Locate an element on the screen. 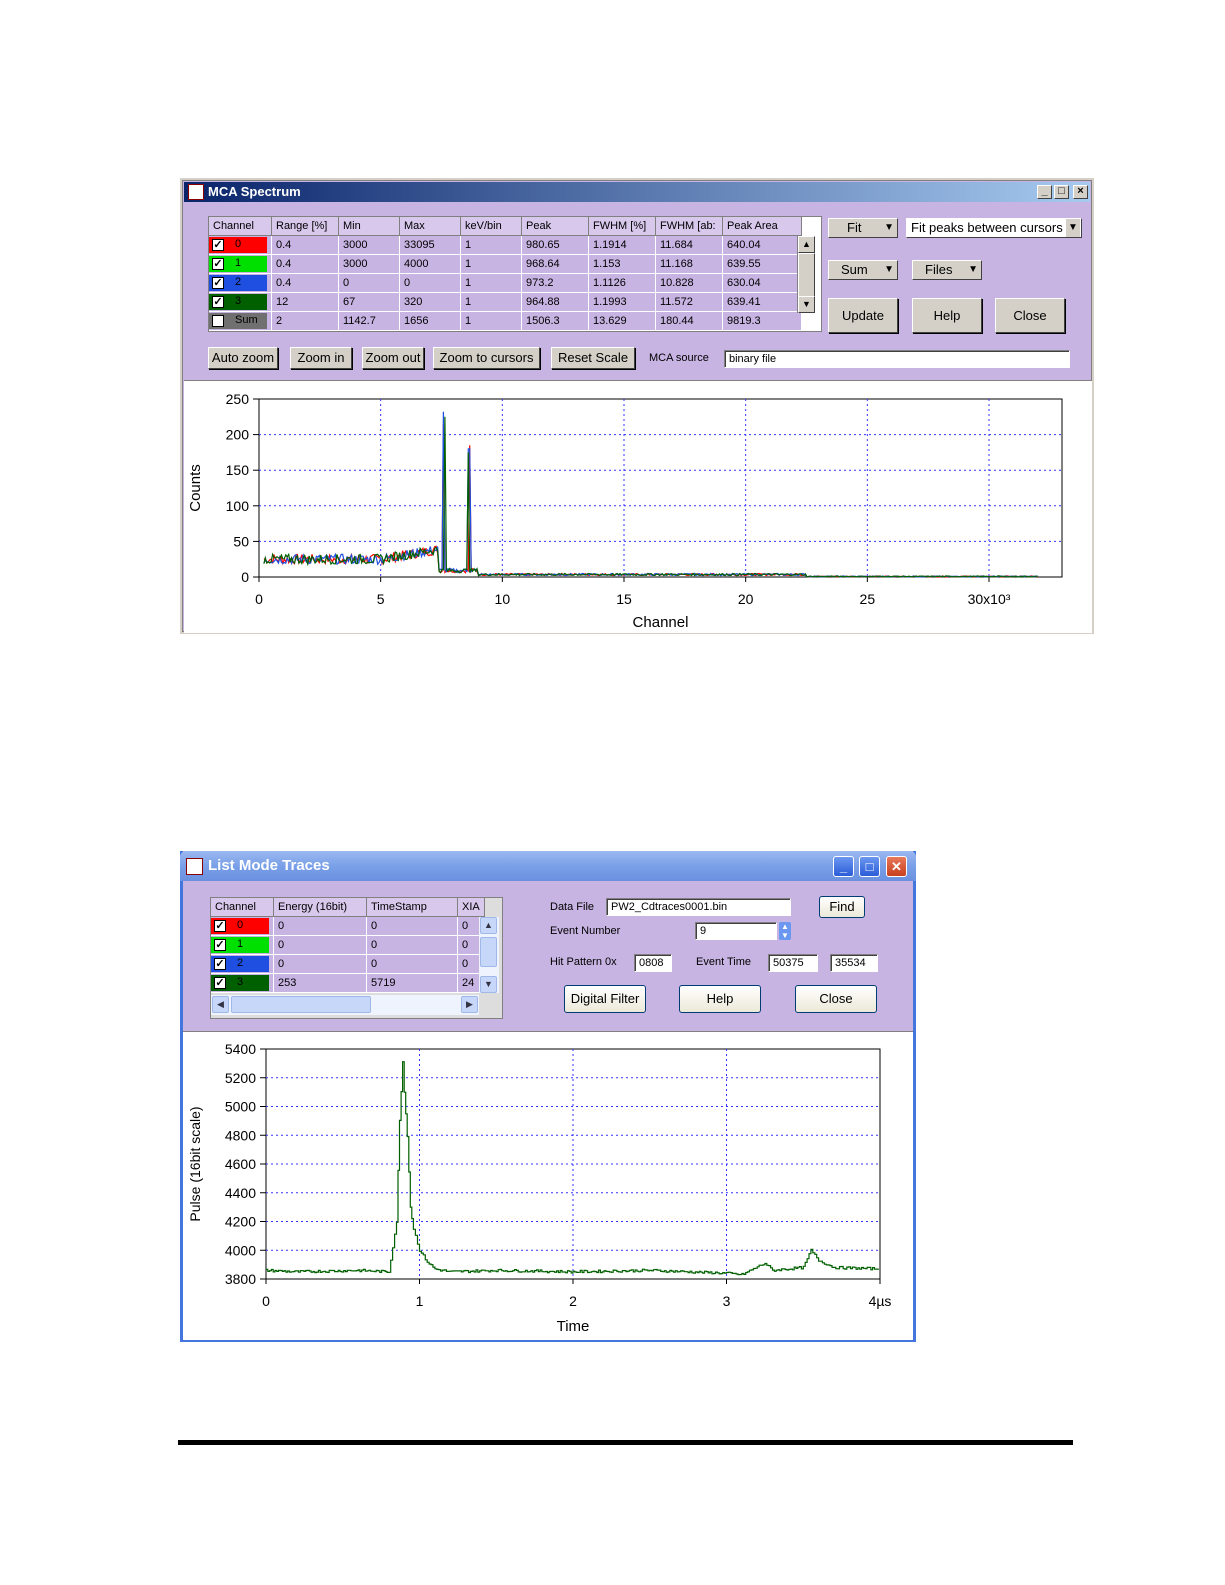  update-button: Update is located at coordinates (863, 315).